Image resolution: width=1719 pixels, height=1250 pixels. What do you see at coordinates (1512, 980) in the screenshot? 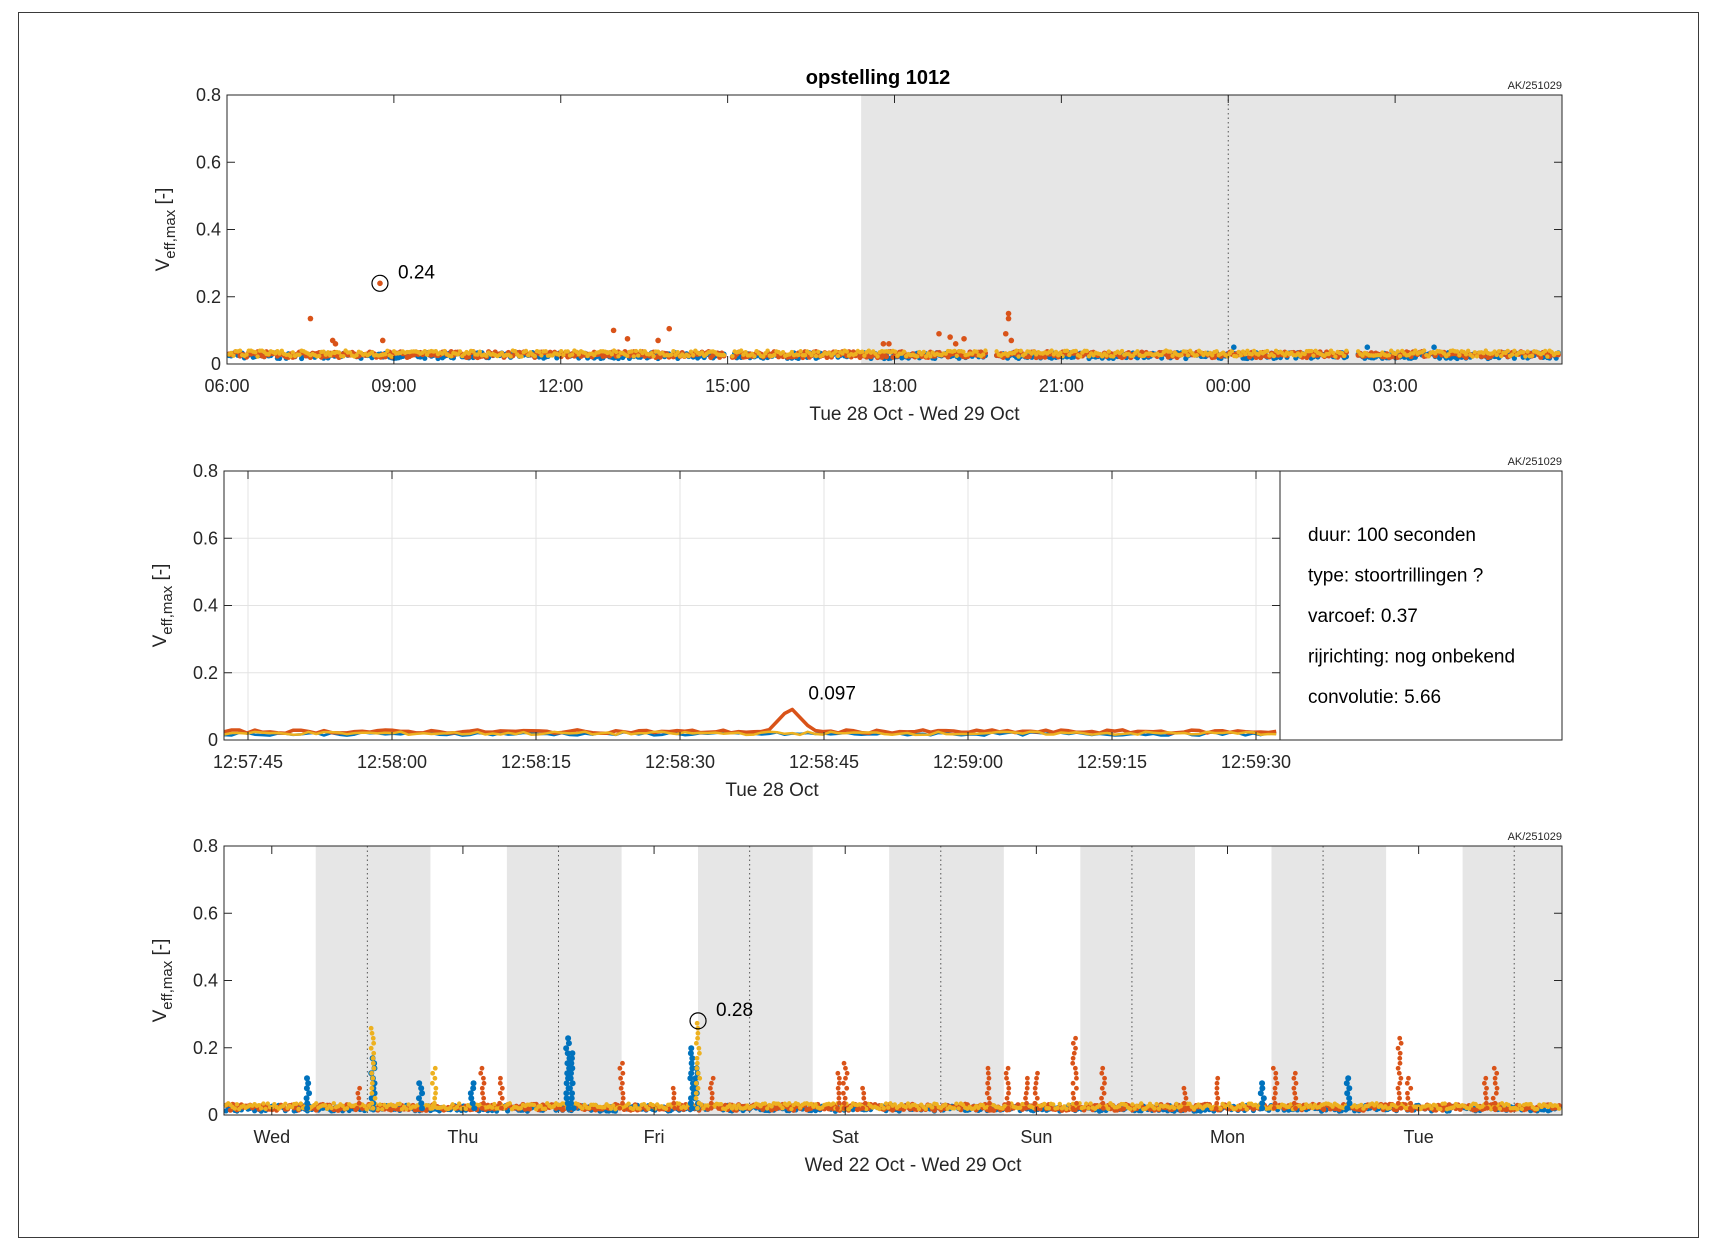
I see `night-shading` at bounding box center [1512, 980].